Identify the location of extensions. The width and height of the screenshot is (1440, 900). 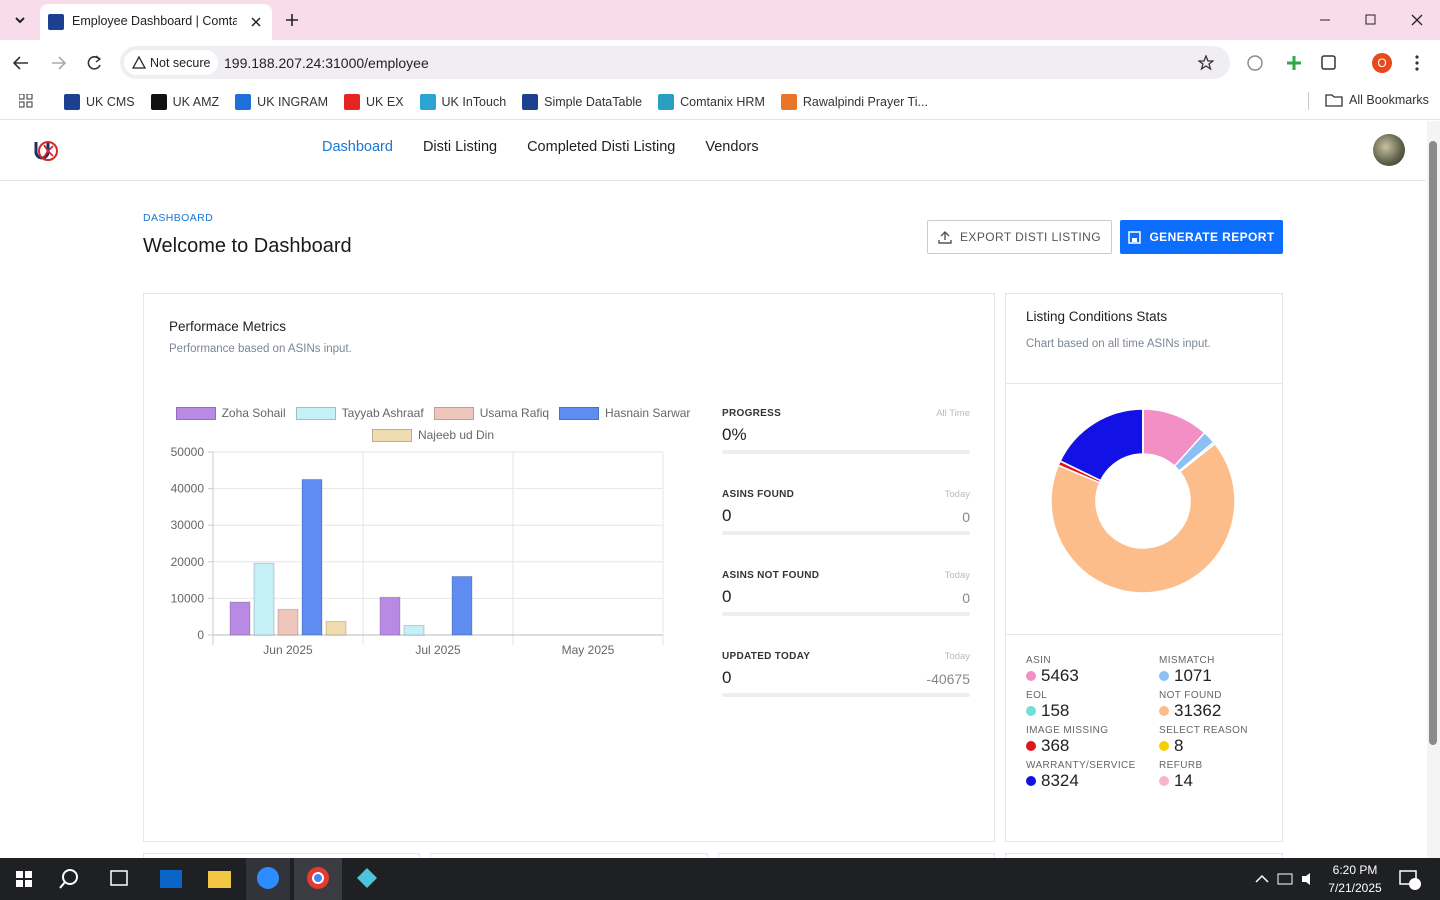
(1306, 63).